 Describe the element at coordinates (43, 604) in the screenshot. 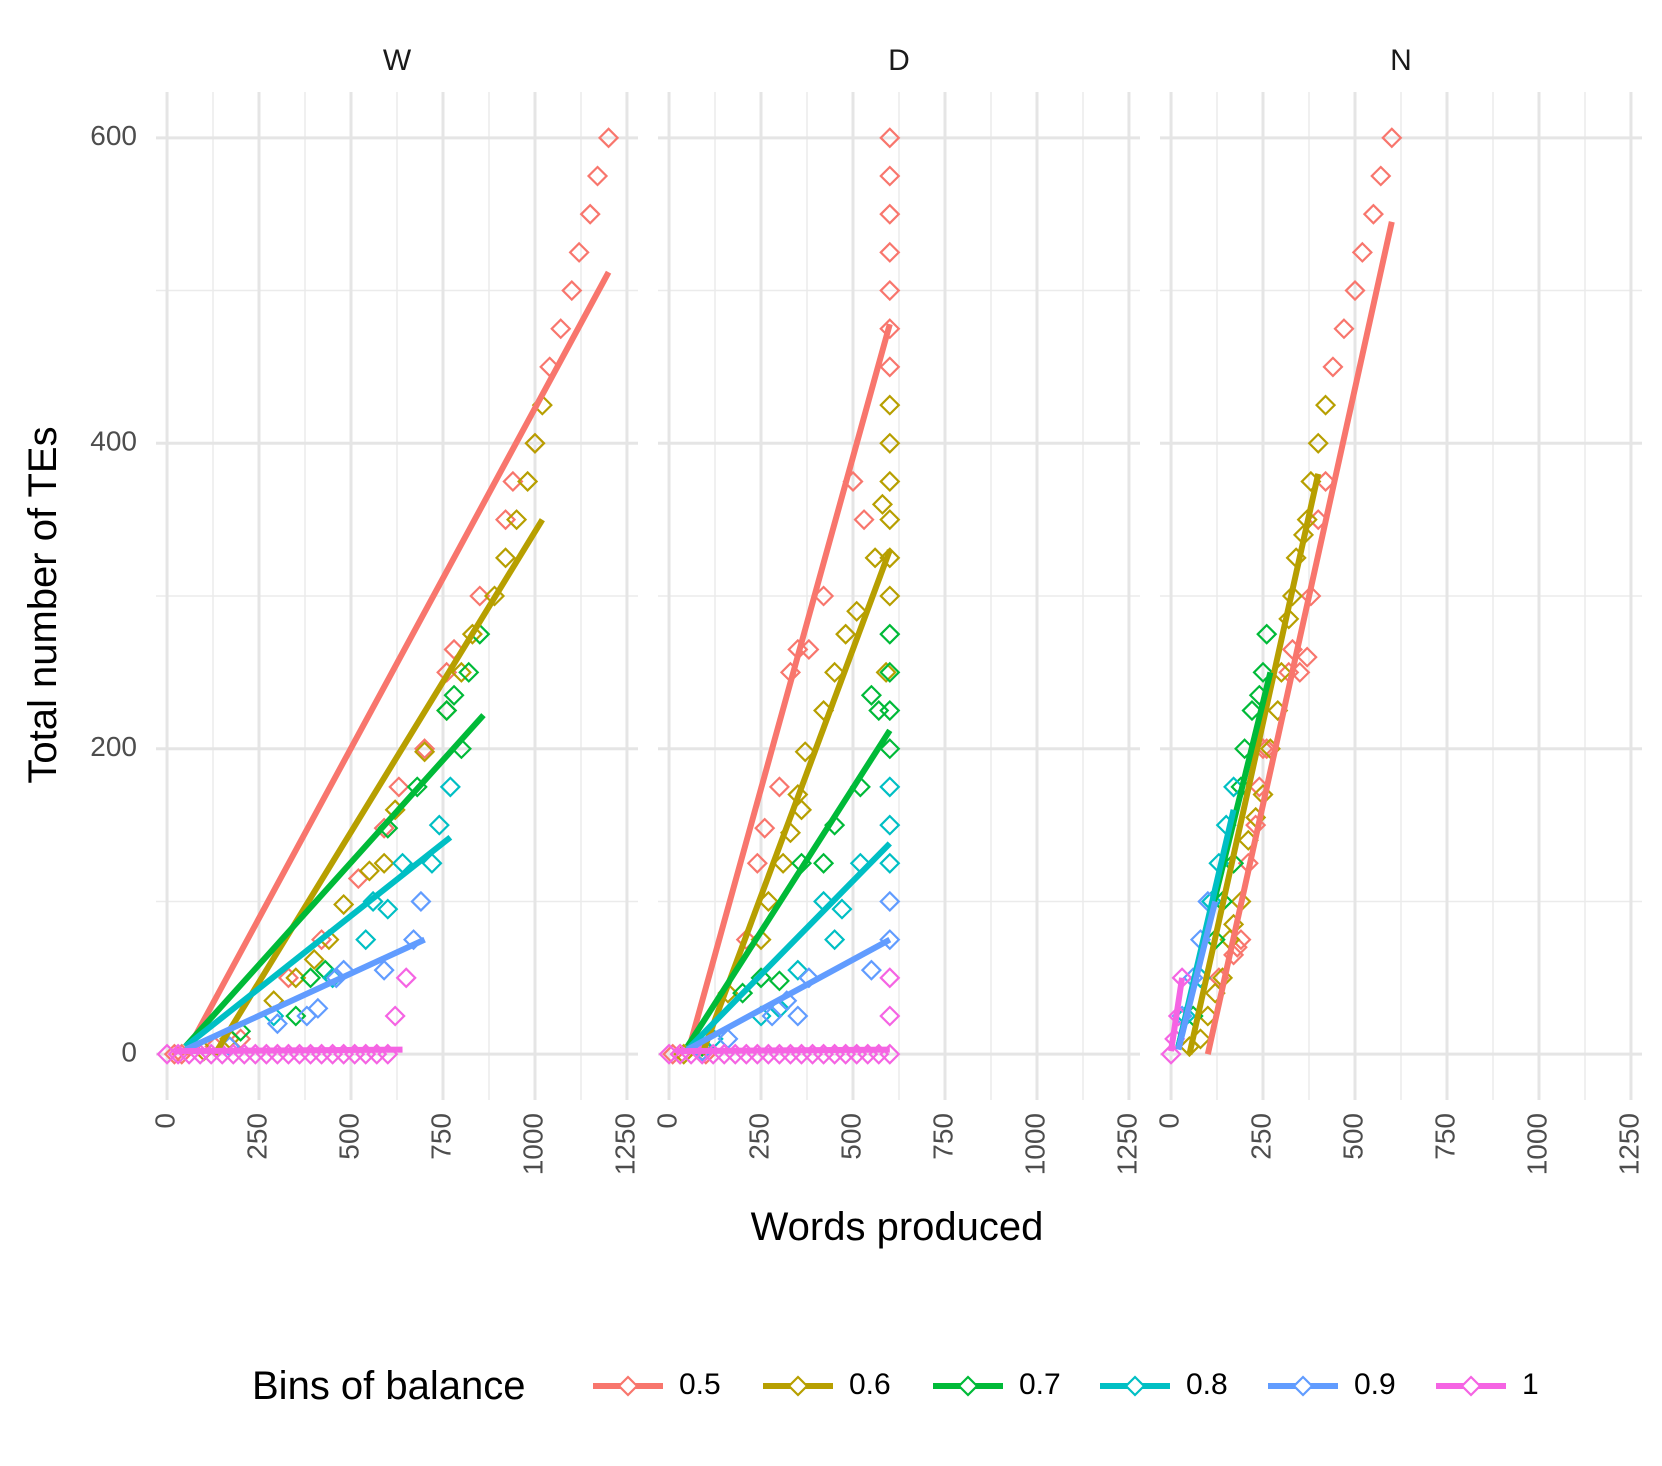

I see `y-axis-title: Total number of TEs` at that location.